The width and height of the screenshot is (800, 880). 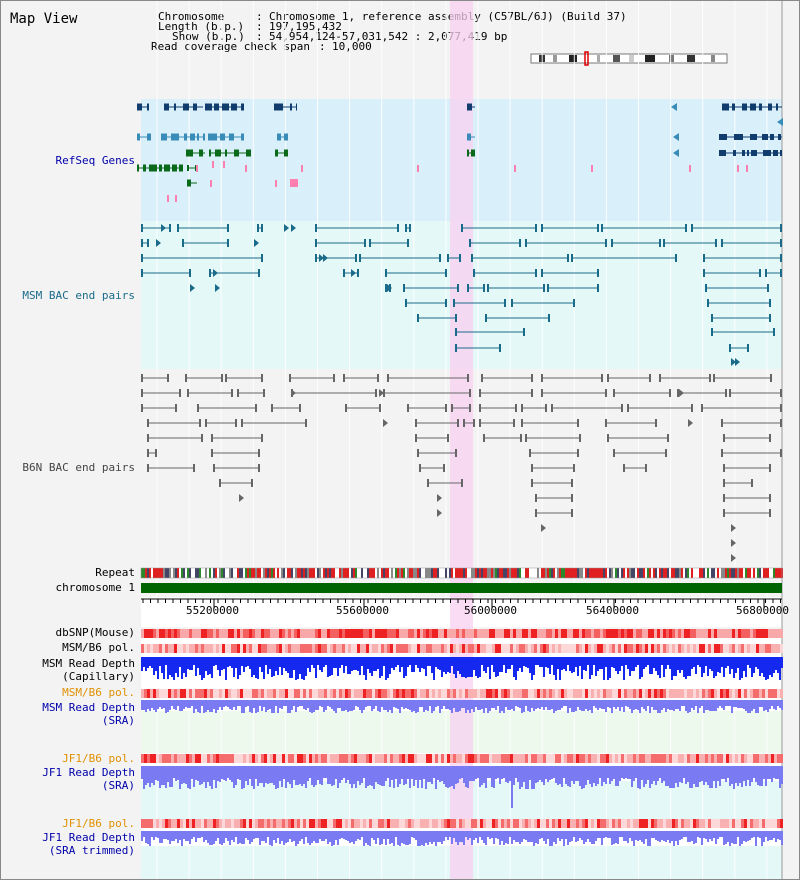 I want to click on b6n-bac-label: B6N BAC end pairs, so click(x=78, y=467).